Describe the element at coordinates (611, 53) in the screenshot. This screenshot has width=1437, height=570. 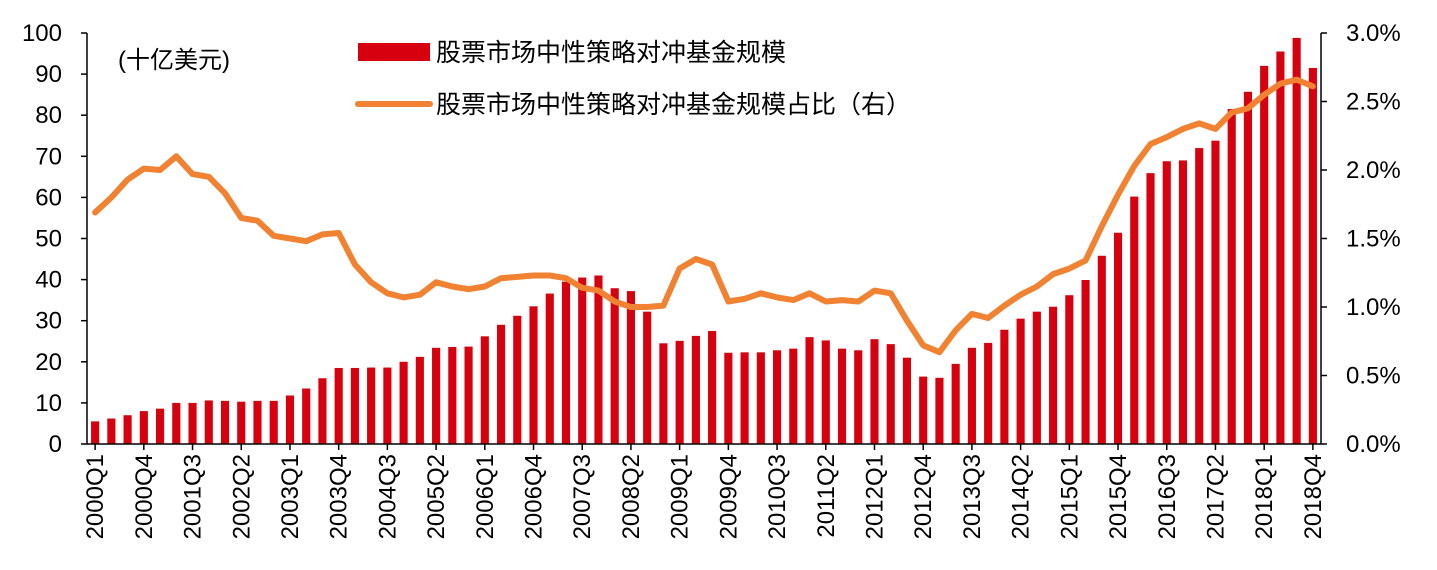
I see `legend-label: 股票市场中性策略对冲基金规模` at that location.